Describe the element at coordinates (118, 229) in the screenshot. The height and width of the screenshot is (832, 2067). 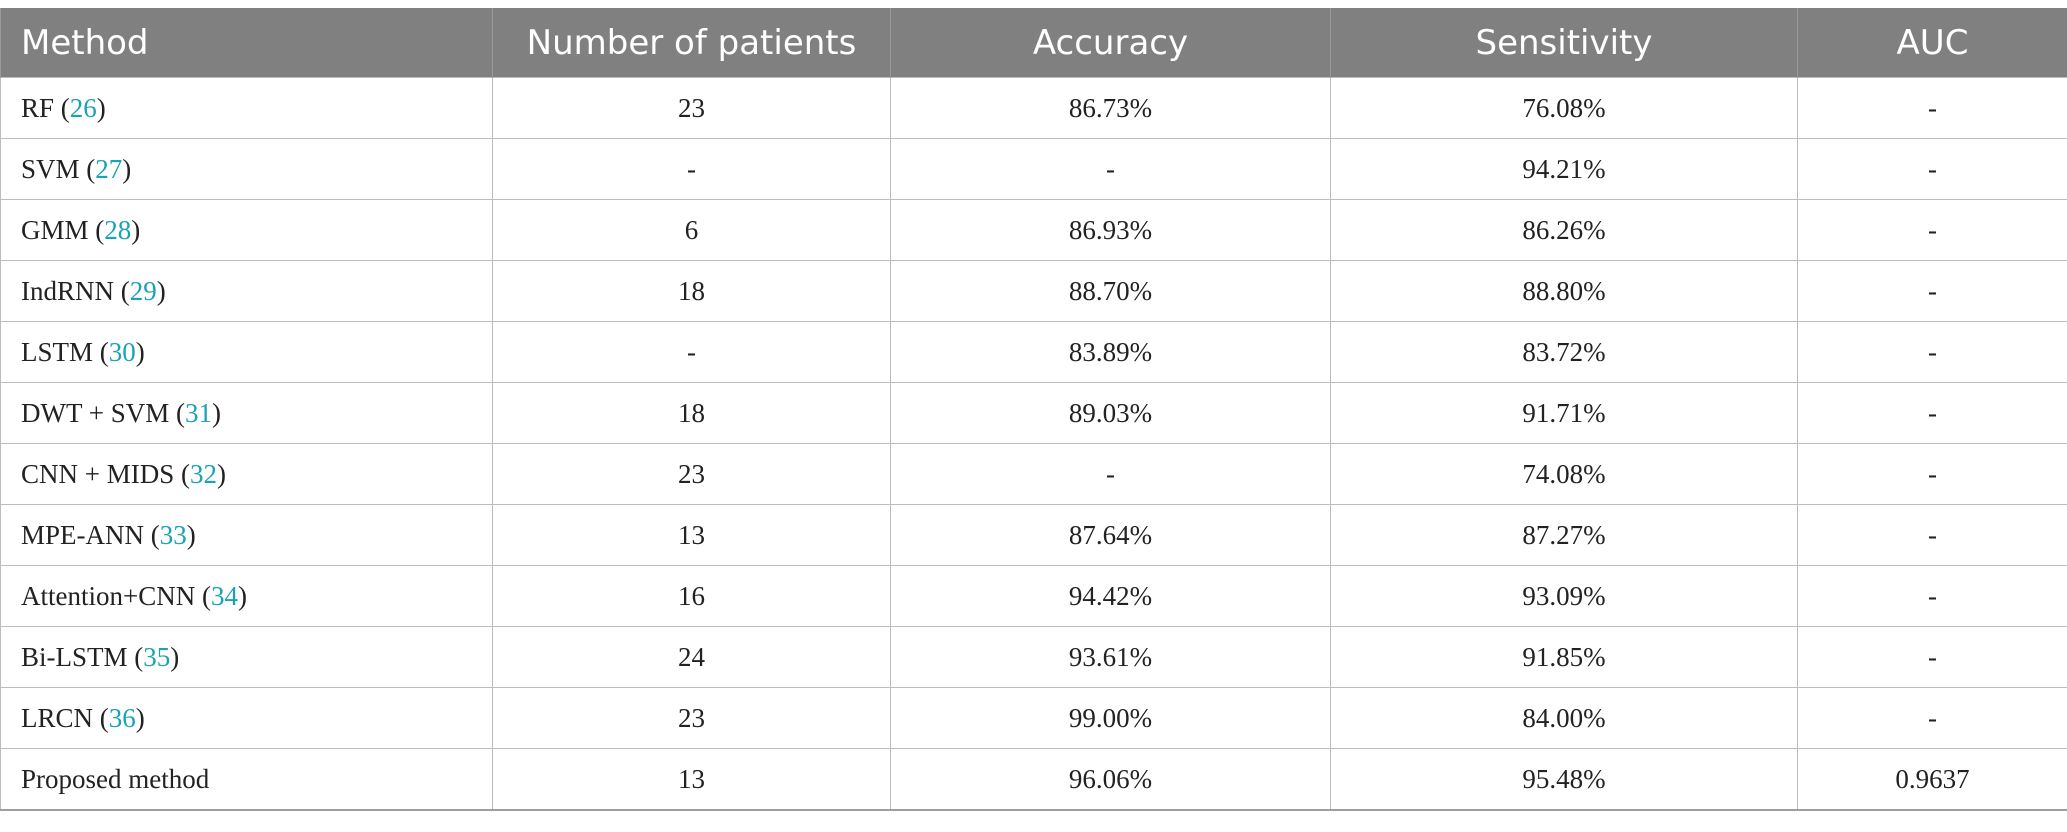
I see `reference-link: 28` at that location.